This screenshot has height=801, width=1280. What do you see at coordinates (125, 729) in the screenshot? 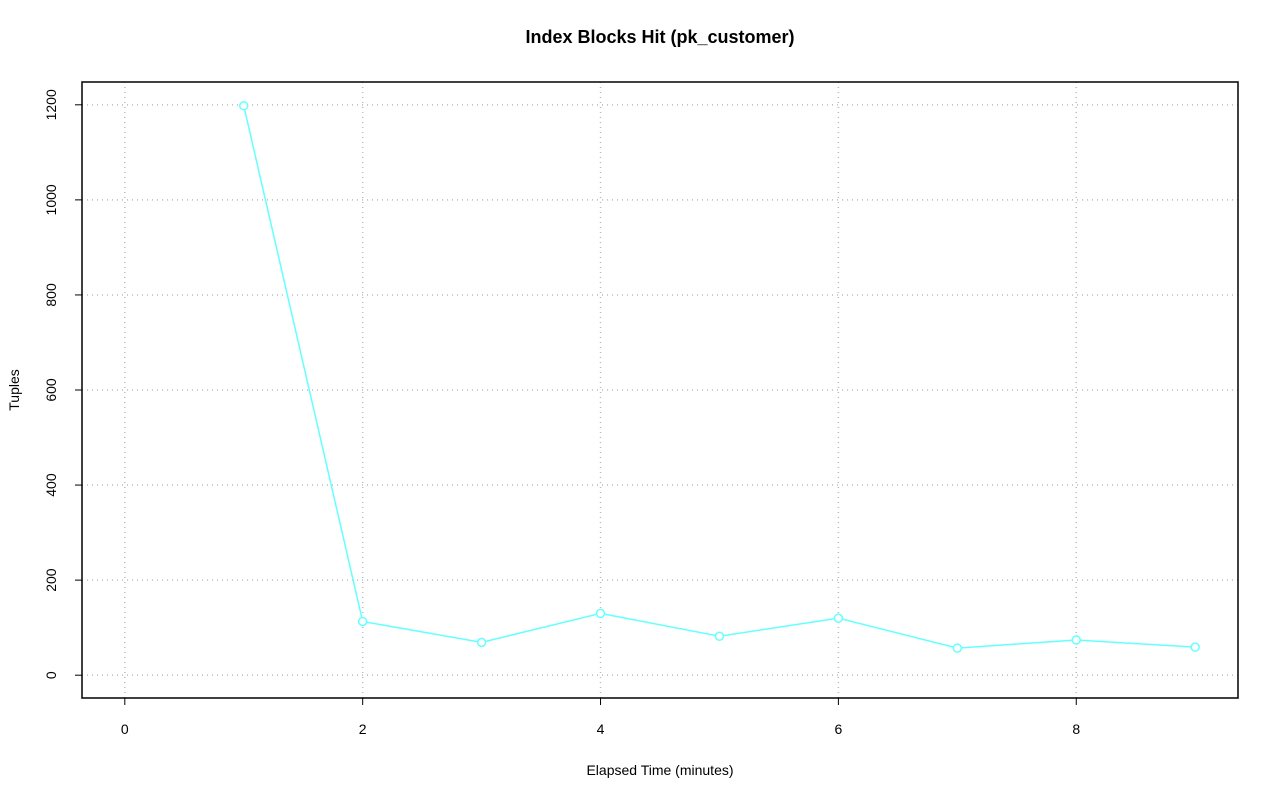
I see `x-tick-label: 0` at bounding box center [125, 729].